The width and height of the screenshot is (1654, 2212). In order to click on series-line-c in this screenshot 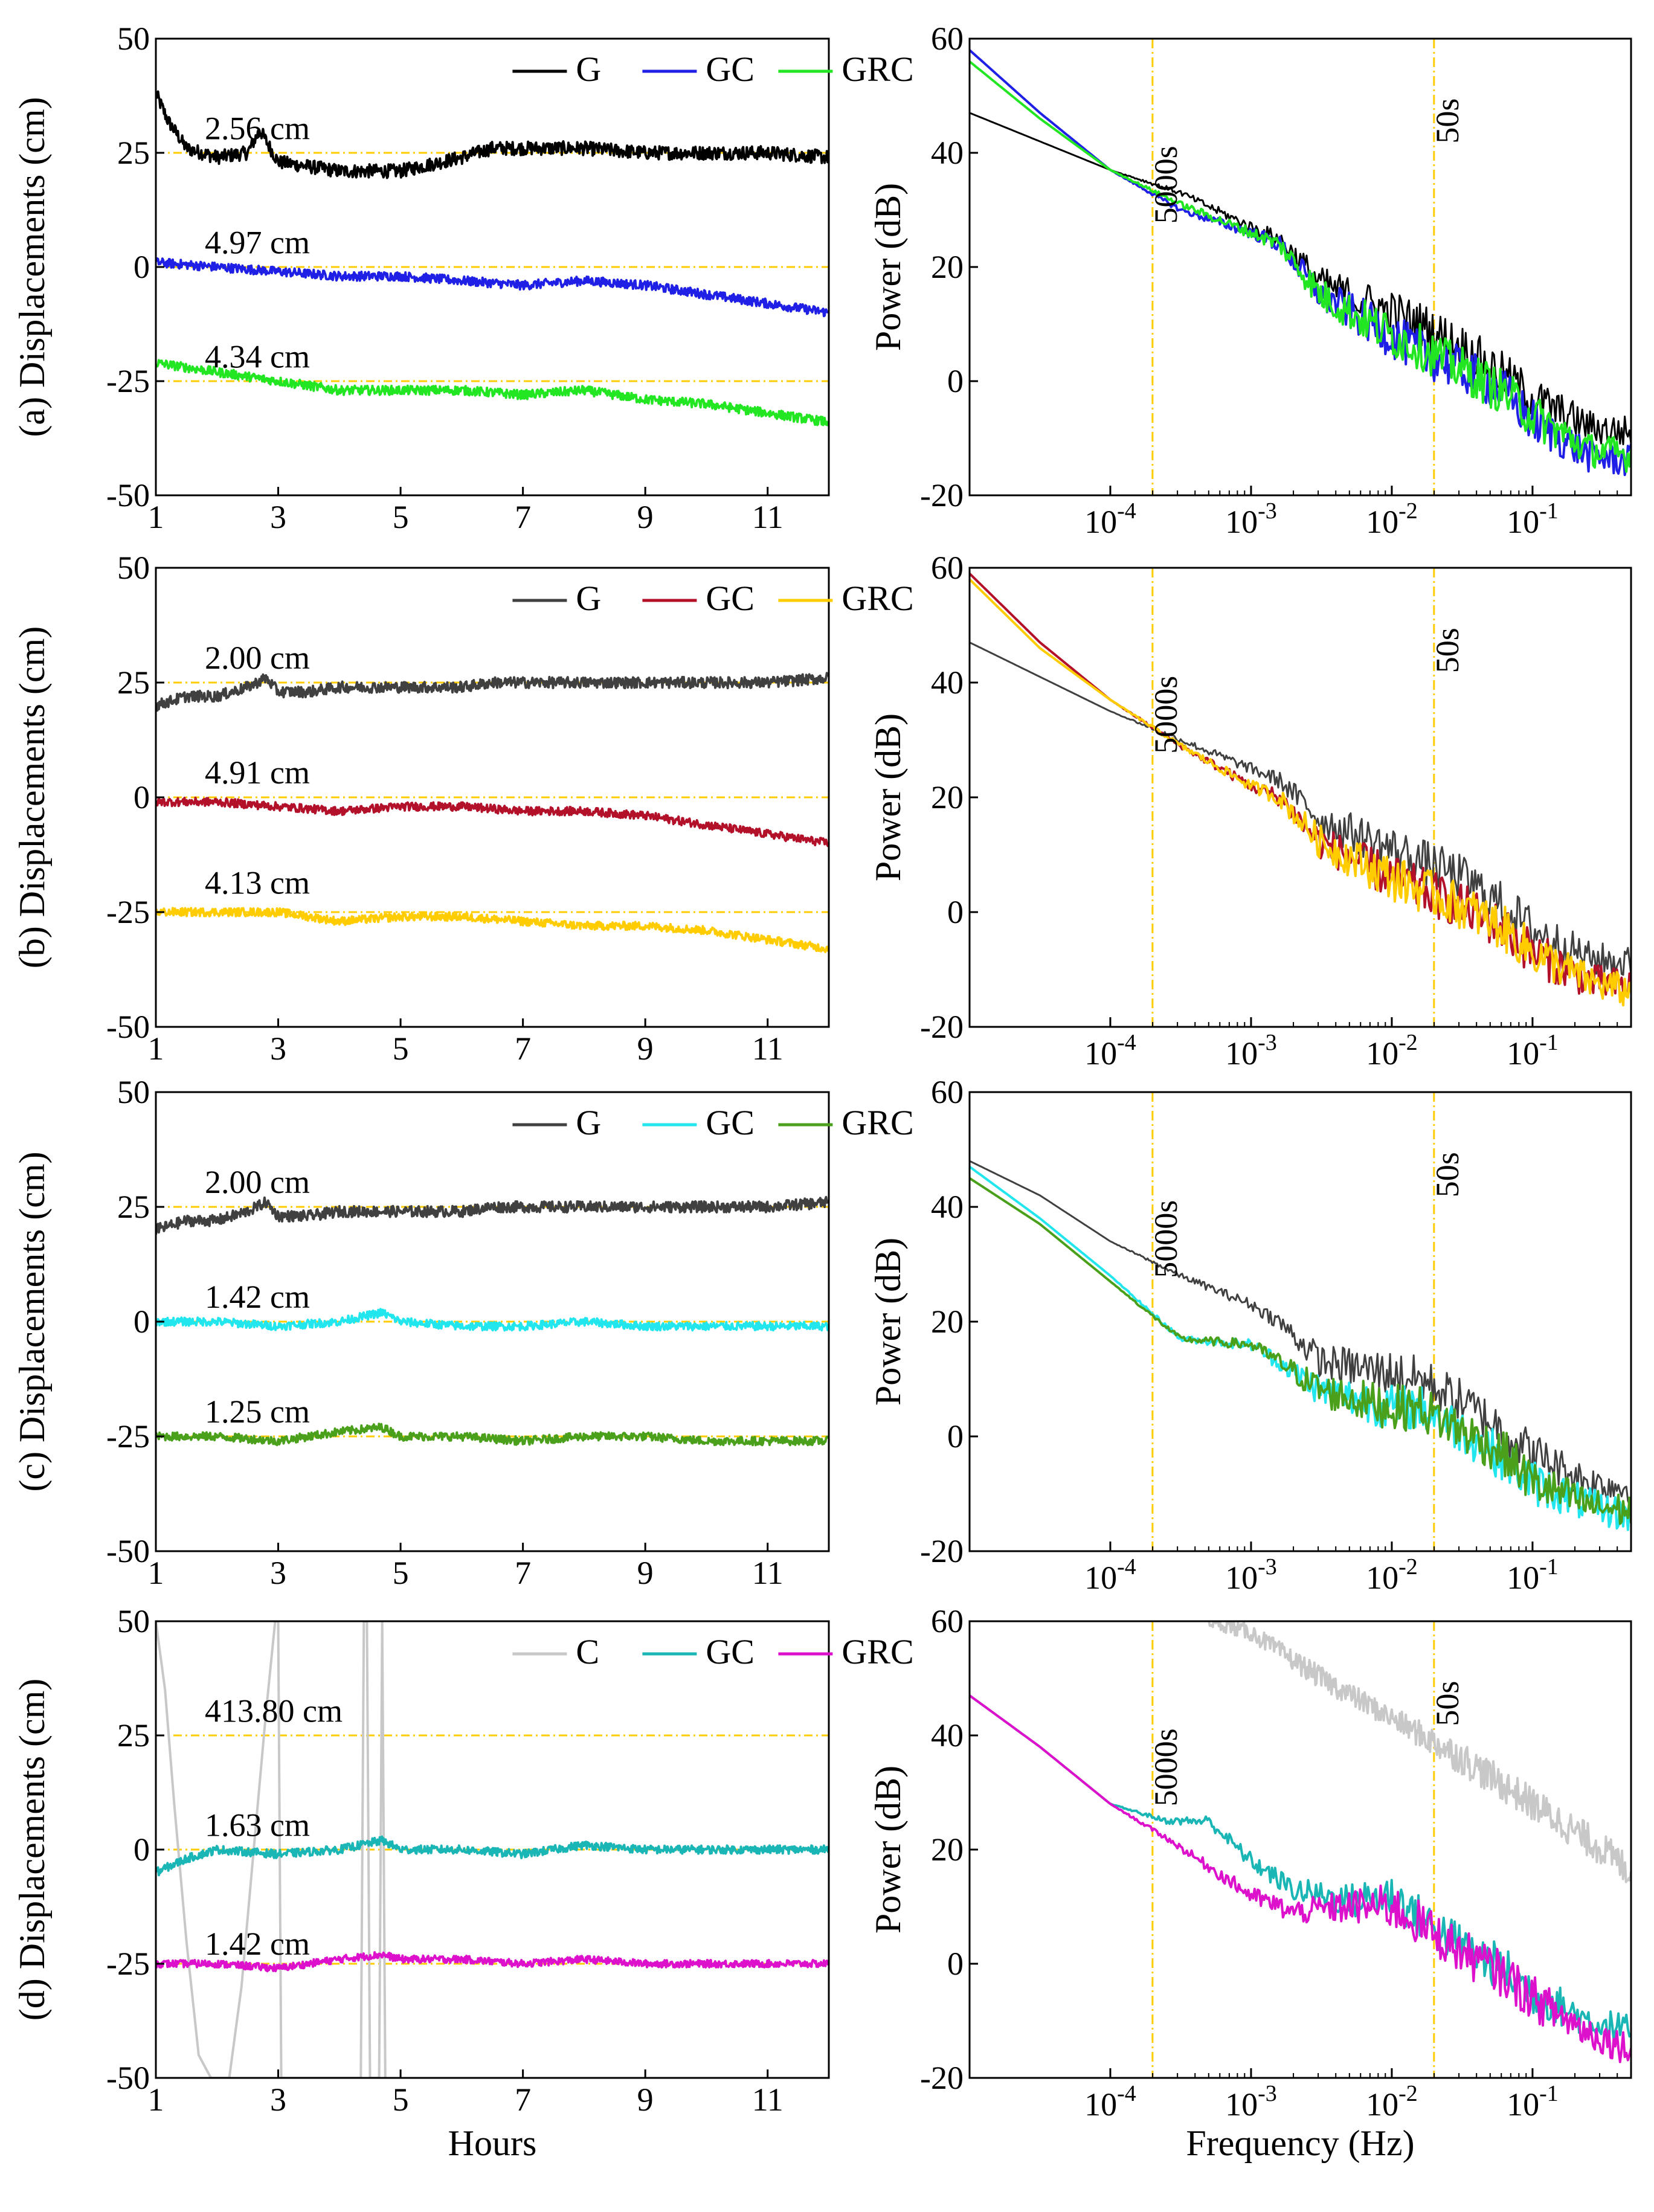, I will do `click(272, 1850)`.